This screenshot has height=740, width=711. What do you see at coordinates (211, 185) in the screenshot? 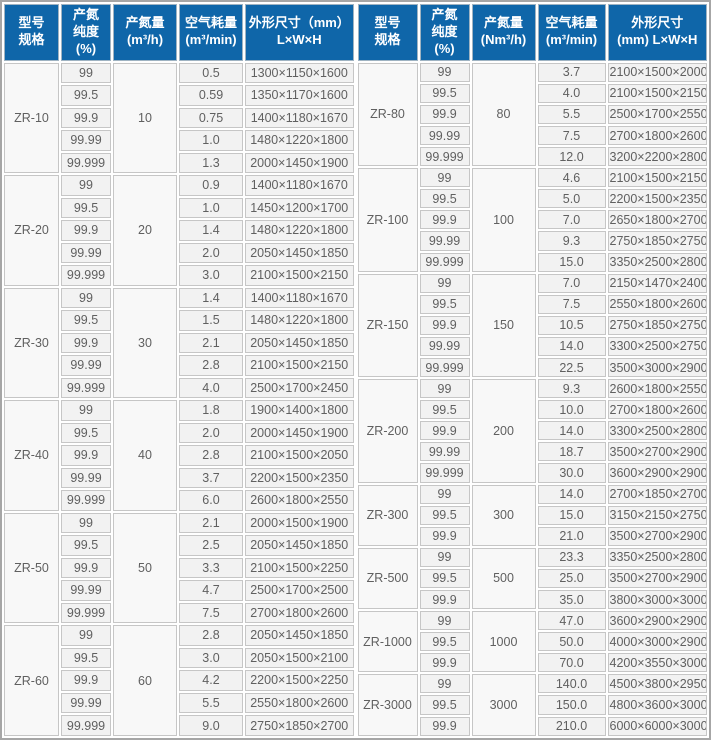
I see `air-consumption-cell: 0.9` at bounding box center [211, 185].